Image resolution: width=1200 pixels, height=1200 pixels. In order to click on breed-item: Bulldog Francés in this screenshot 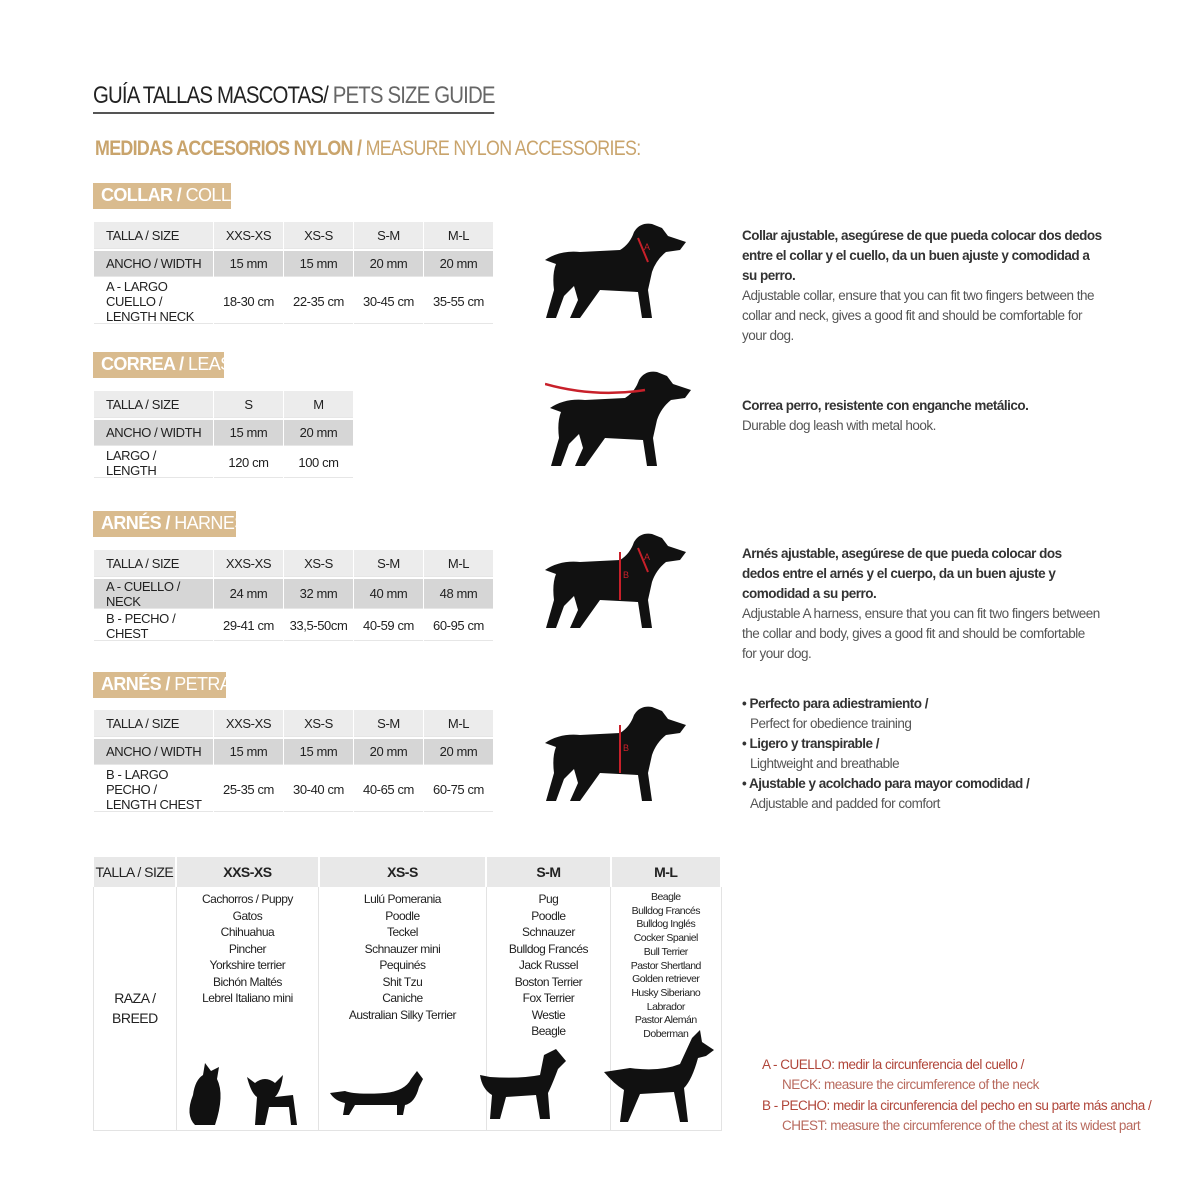, I will do `click(548, 948)`.